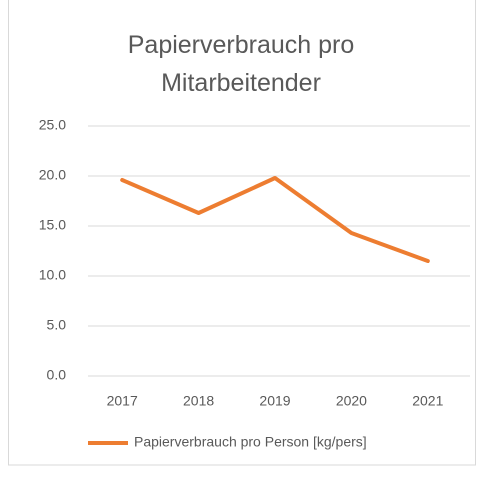 This screenshot has width=486, height=491. I want to click on y-tick-label: 0.0, so click(57, 375).